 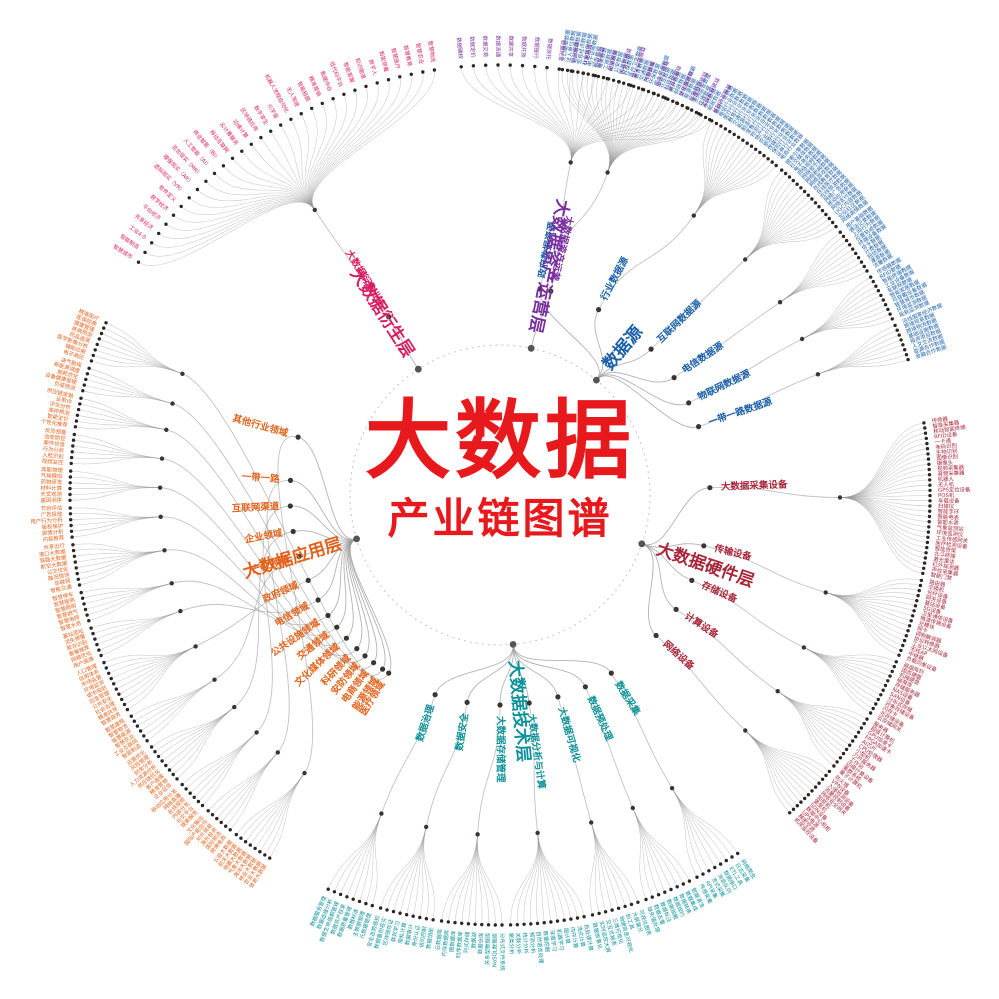 I want to click on node-label: 内存计算, so click(x=575, y=937).